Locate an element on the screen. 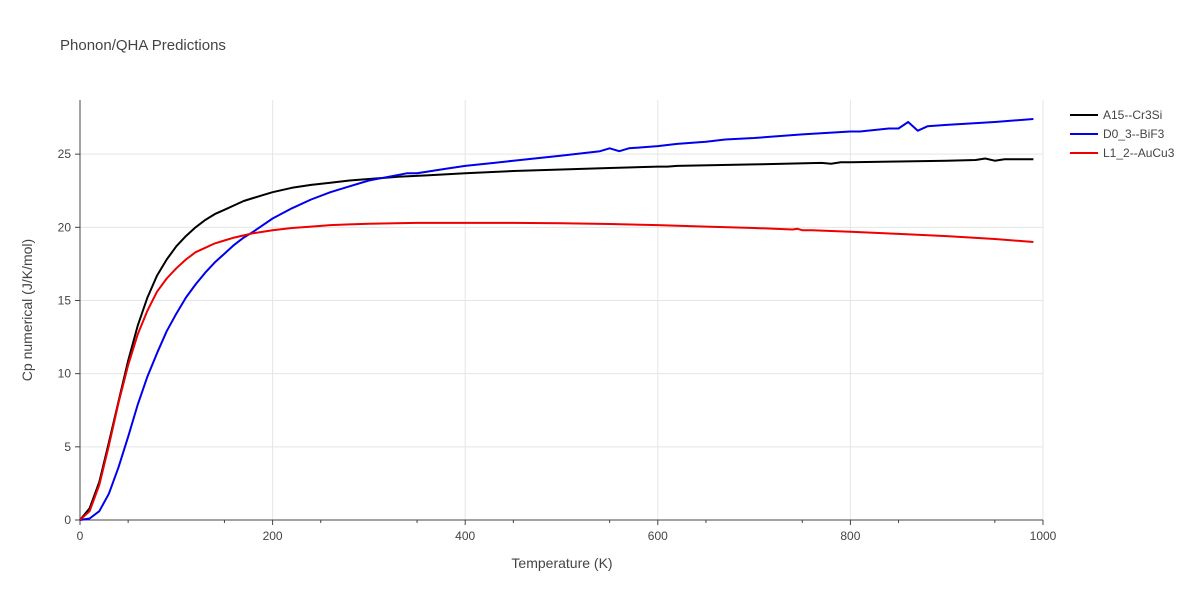  y-tick-label: 0 is located at coordinates (67, 520).